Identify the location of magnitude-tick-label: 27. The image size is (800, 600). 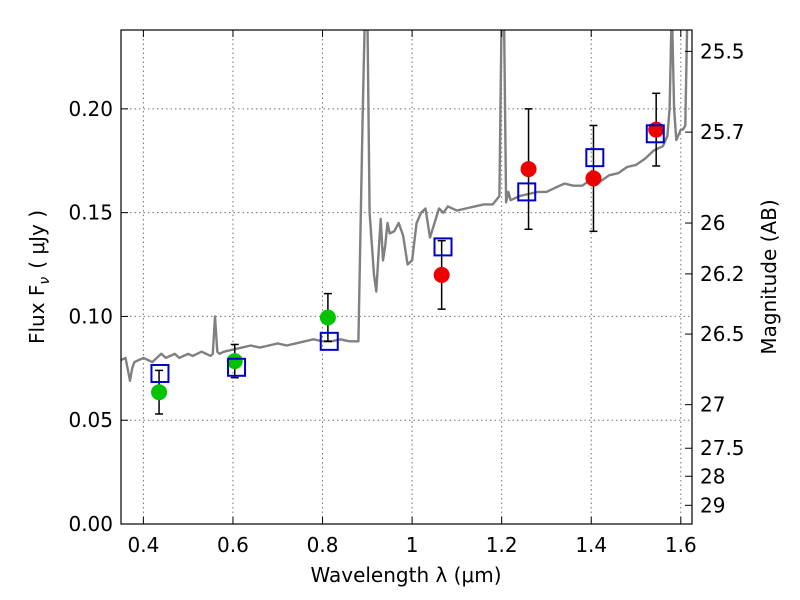
(712, 405).